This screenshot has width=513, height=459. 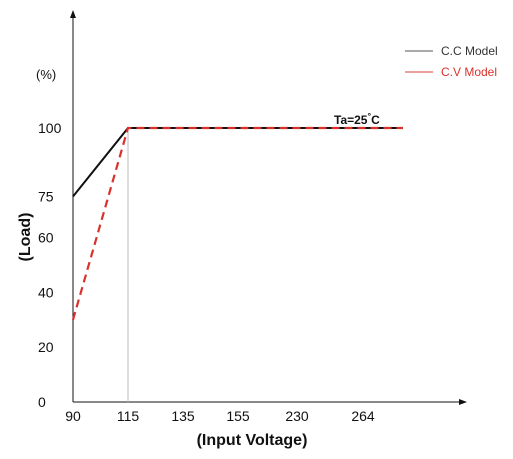 I want to click on y-tick-label: 20, so click(x=46, y=347).